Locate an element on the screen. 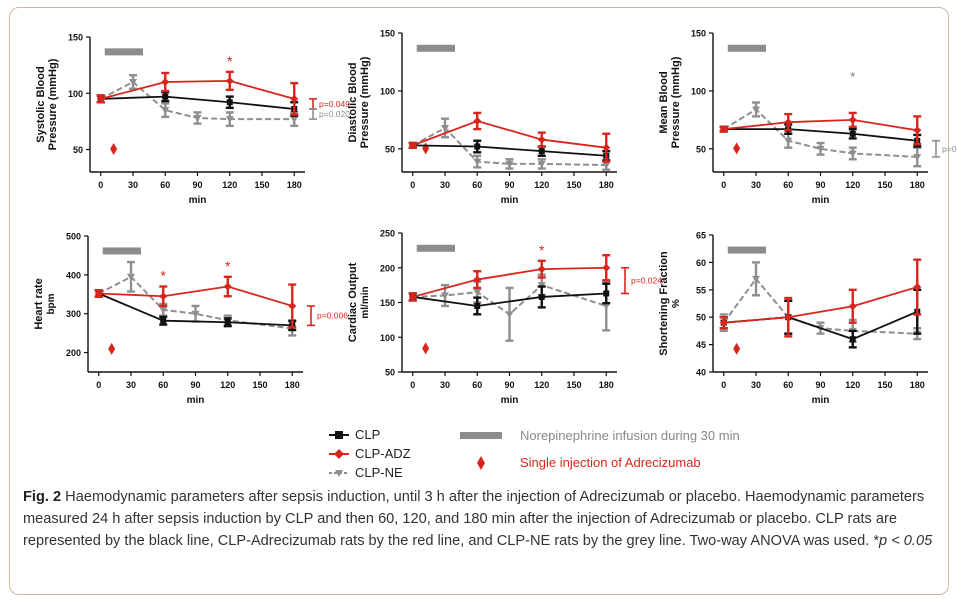  y-tick-label: 100 is located at coordinates (75, 94).